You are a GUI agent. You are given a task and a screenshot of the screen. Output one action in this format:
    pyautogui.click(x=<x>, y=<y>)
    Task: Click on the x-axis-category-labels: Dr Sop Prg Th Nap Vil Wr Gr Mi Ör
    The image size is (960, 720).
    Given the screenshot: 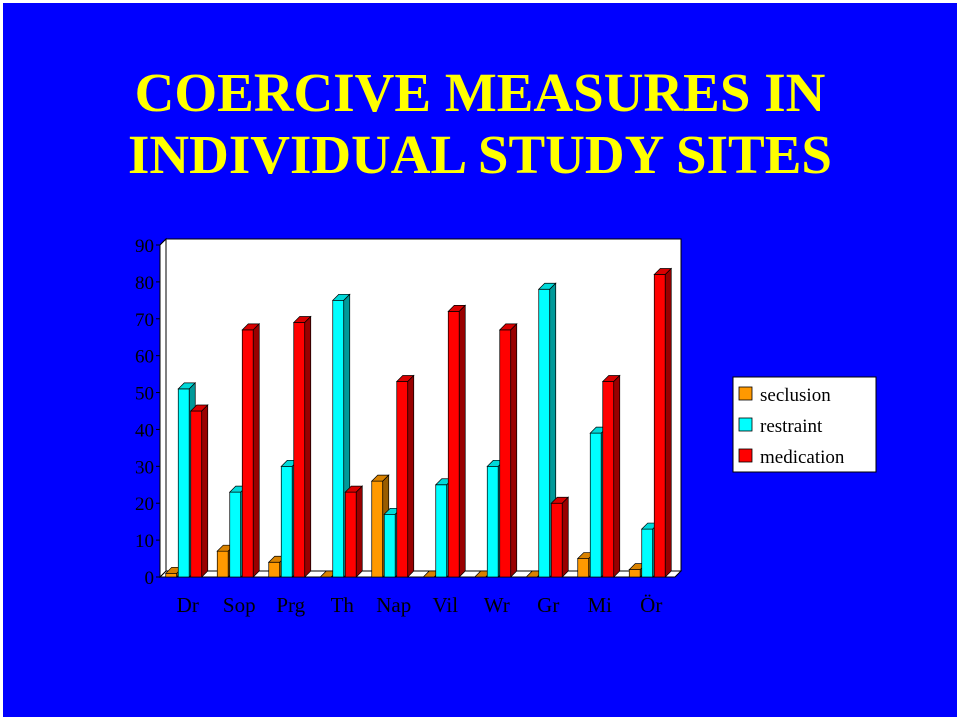 What is the action you would take?
    pyautogui.click(x=420, y=605)
    